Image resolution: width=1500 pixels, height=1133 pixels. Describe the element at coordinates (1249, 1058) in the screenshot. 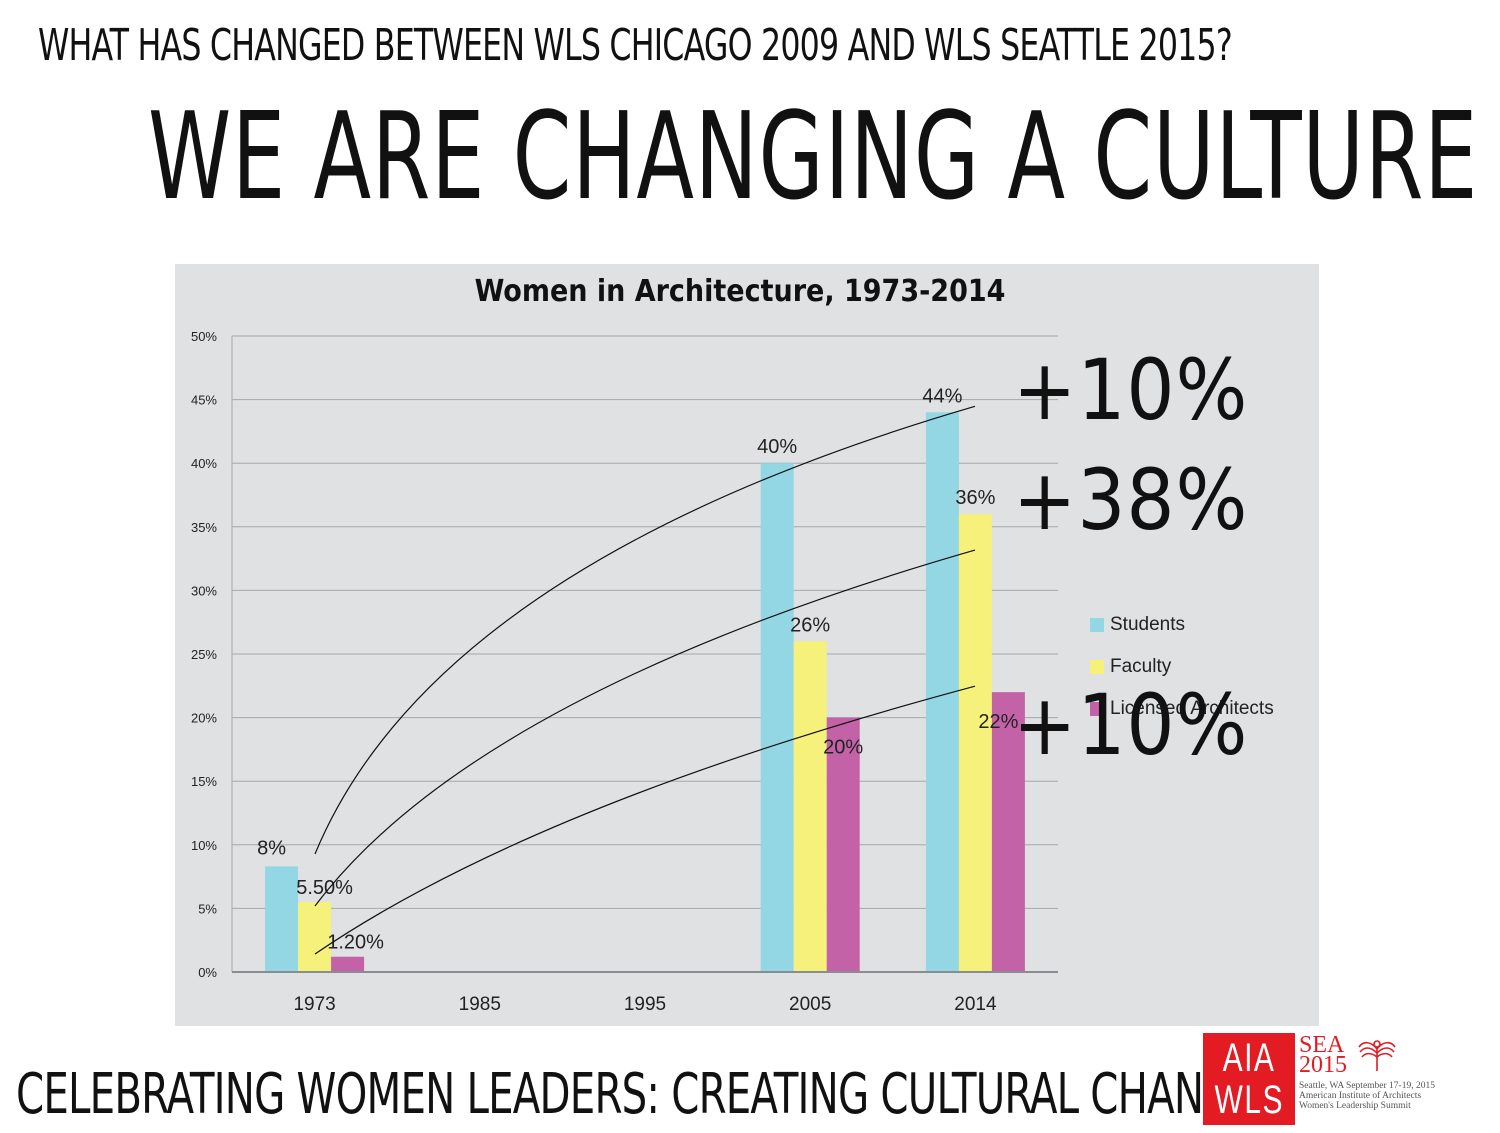

I see `logo-aia-text: AIA` at that location.